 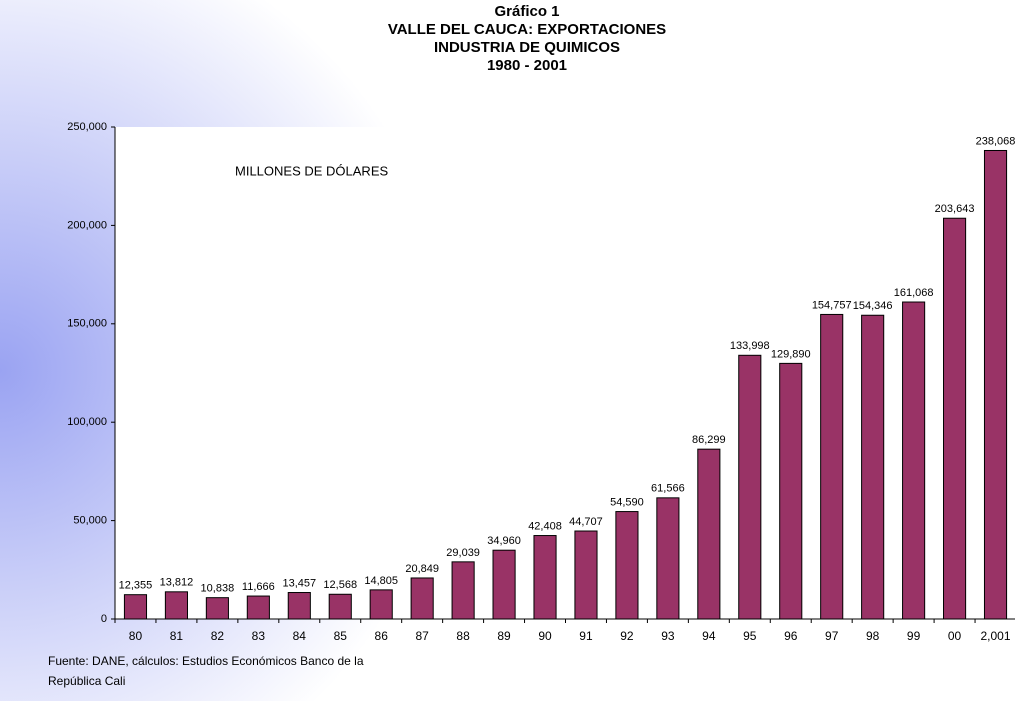 I want to click on value-label: 129,890, so click(x=791, y=354).